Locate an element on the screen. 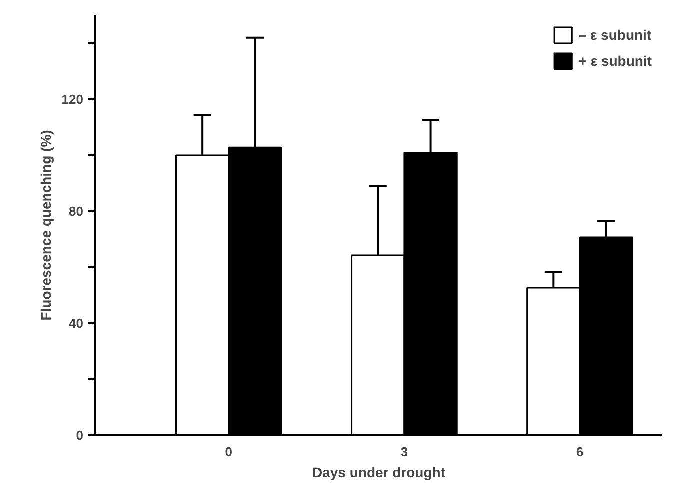 This screenshot has height=483, width=682. legend-label: + ε subunit is located at coordinates (615, 61).